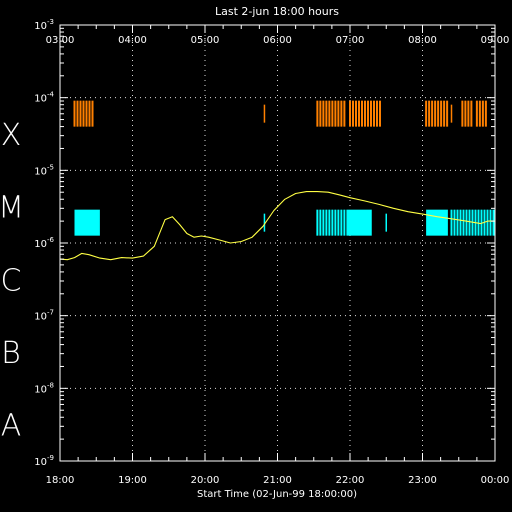 The image size is (512, 512). Describe the element at coordinates (44, 170) in the screenshot. I see `y-tick-label: 10⁻⁵` at that location.